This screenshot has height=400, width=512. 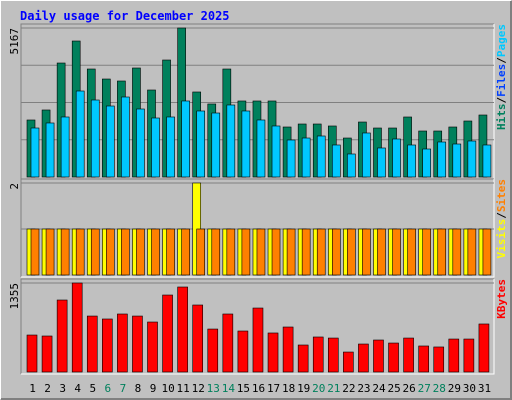 What do you see at coordinates (454, 388) in the screenshot?
I see `x-tick-label: 29` at bounding box center [454, 388].